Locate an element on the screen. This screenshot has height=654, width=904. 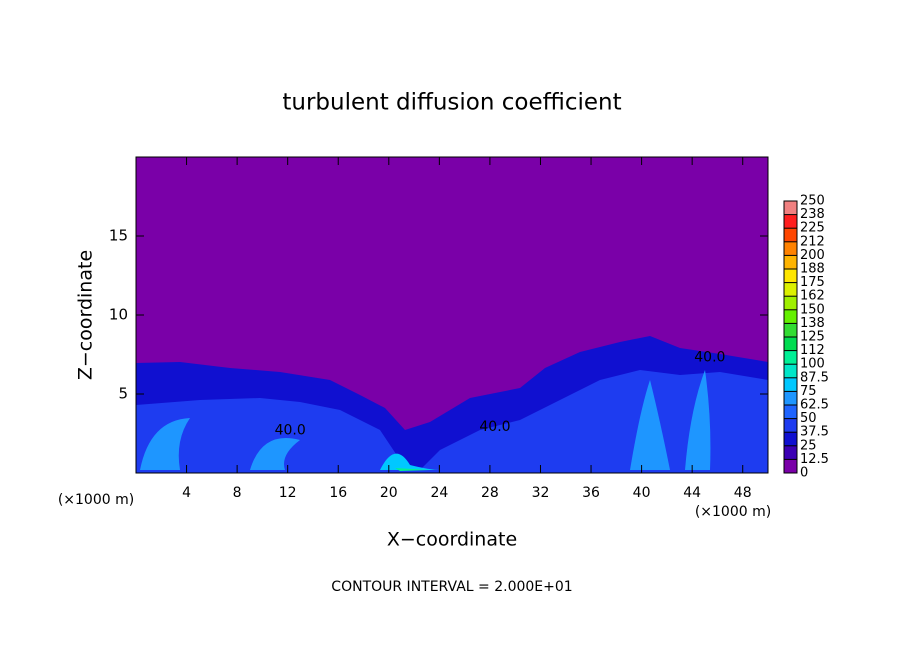
colorbar-label: 75 is located at coordinates (808, 391).